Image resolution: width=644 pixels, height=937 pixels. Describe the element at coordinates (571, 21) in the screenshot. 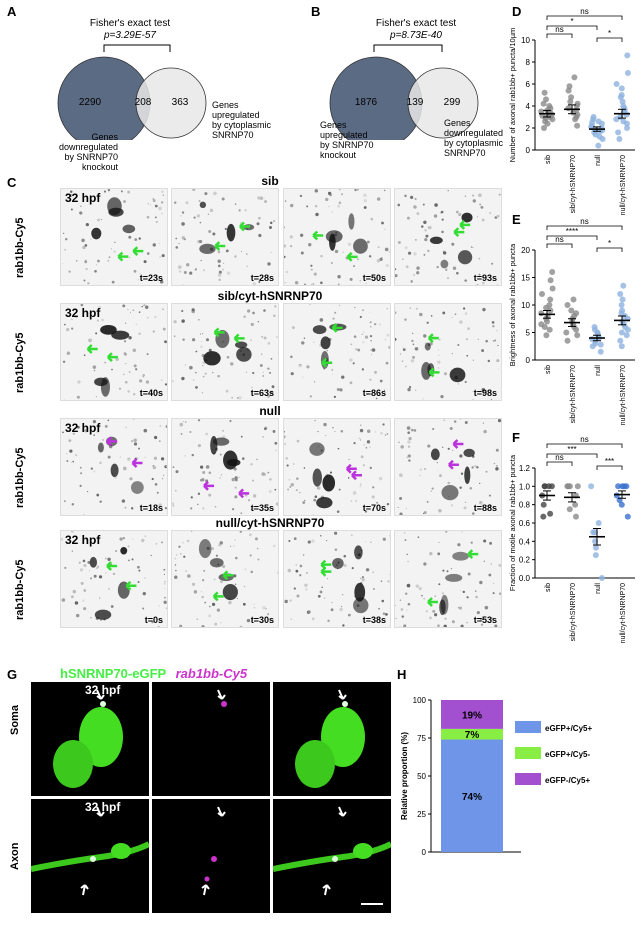

I see `significance-label: *` at that location.